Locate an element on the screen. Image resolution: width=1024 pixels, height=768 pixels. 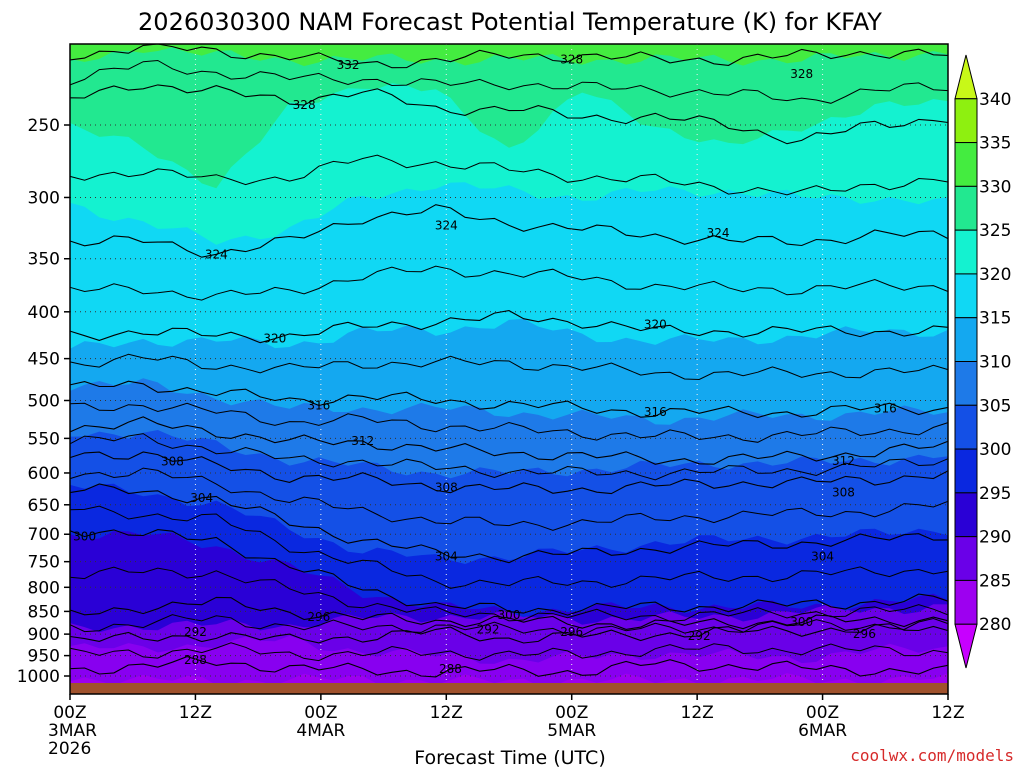
contour-label-292-15: 292 is located at coordinates (195, 632).